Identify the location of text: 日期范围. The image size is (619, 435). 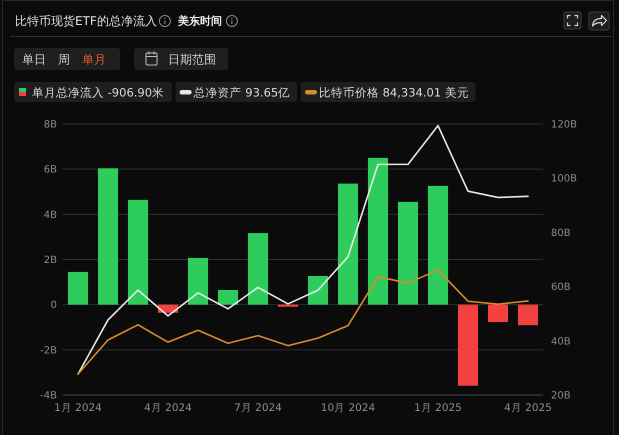
(192, 59).